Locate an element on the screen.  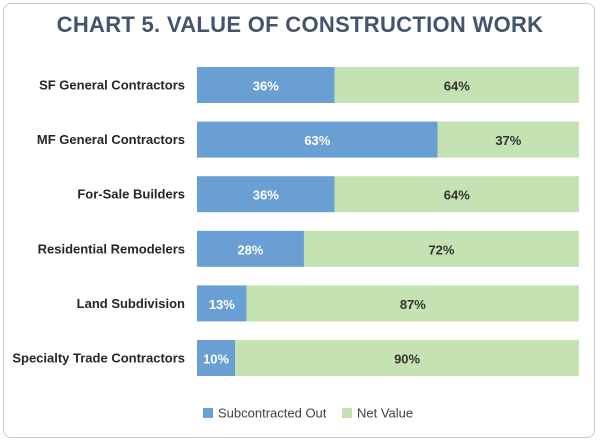
category-label: Specialty Trade Contractors is located at coordinates (98, 358).